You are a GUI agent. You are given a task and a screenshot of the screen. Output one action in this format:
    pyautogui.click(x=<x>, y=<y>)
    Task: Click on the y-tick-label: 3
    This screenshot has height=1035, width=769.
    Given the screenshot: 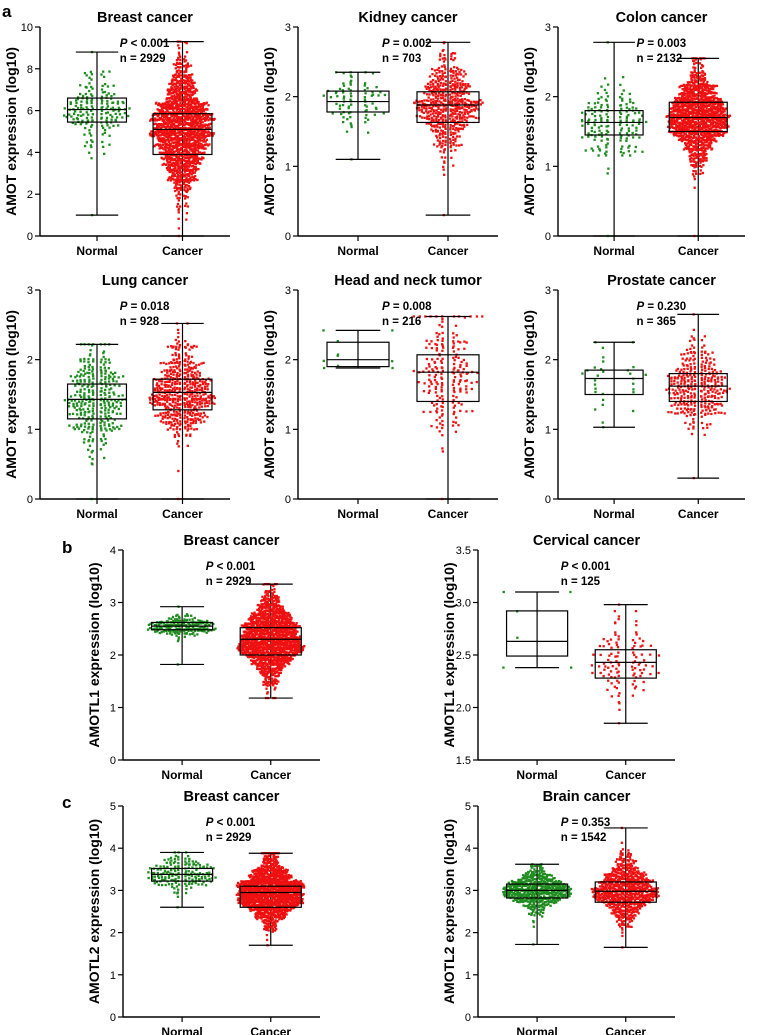 What is the action you would take?
    pyautogui.click(x=30, y=291)
    